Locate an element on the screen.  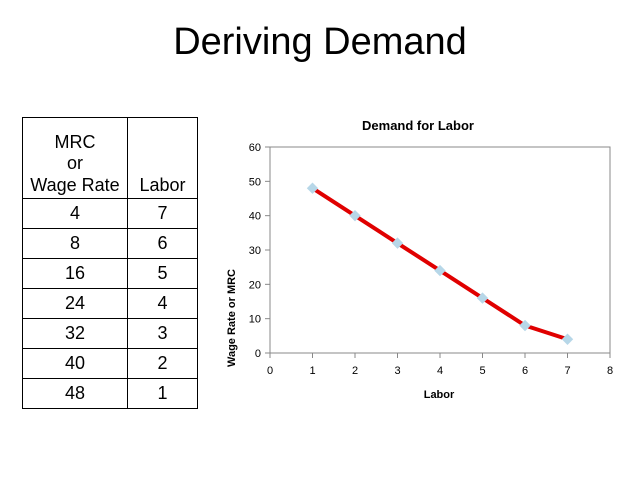
cell-labor: 3 is located at coordinates (162, 333).